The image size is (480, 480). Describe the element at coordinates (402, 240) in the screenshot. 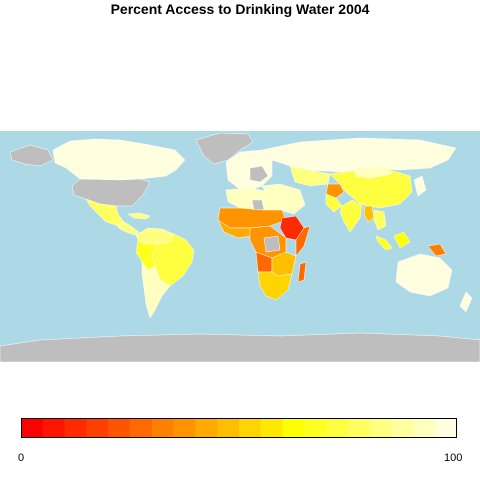

I see `borneo-java` at that location.